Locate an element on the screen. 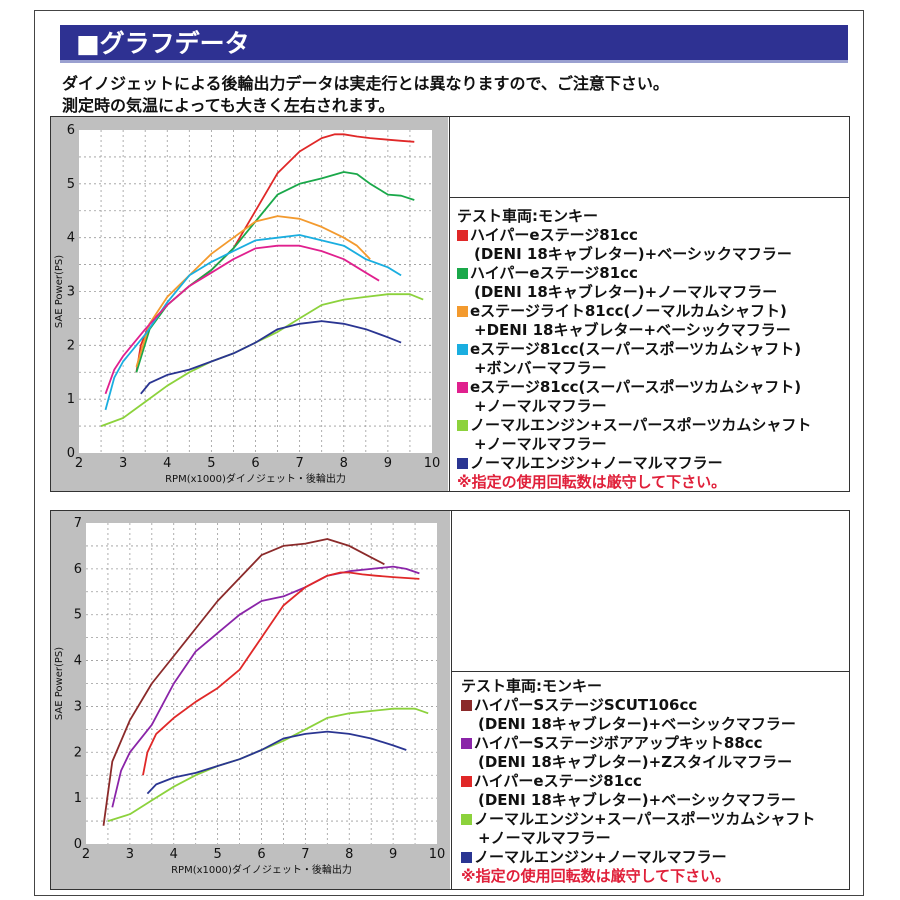 The image size is (900, 900). temperature-note: 測定時の気温によっても大きく左右されます。 is located at coordinates (228, 105).